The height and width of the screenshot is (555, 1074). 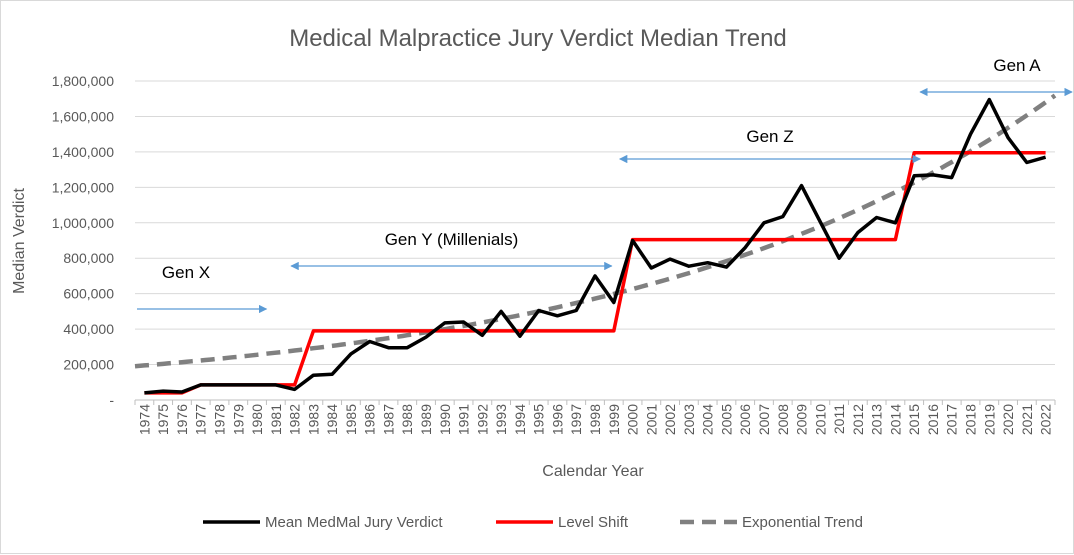 I want to click on x-tick-label: 2005, so click(x=726, y=419).